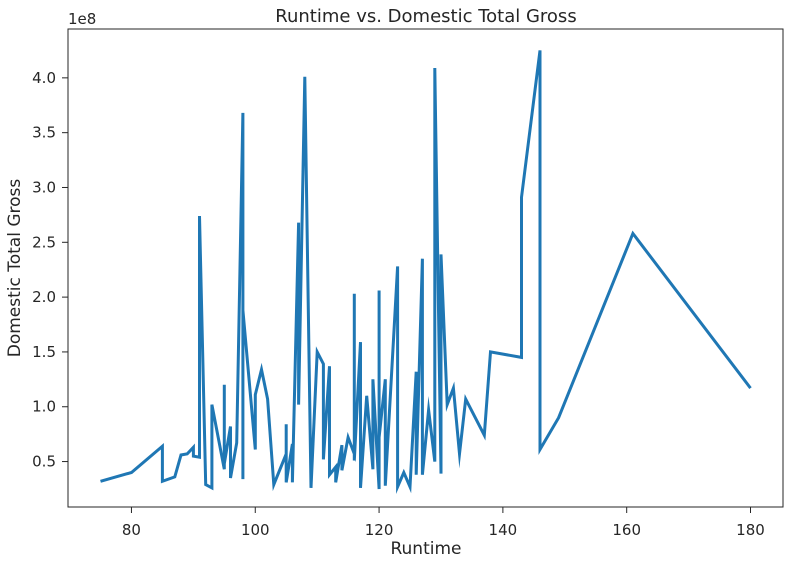  Describe the element at coordinates (44, 242) in the screenshot. I see `y-tick-label: 2.5` at that location.